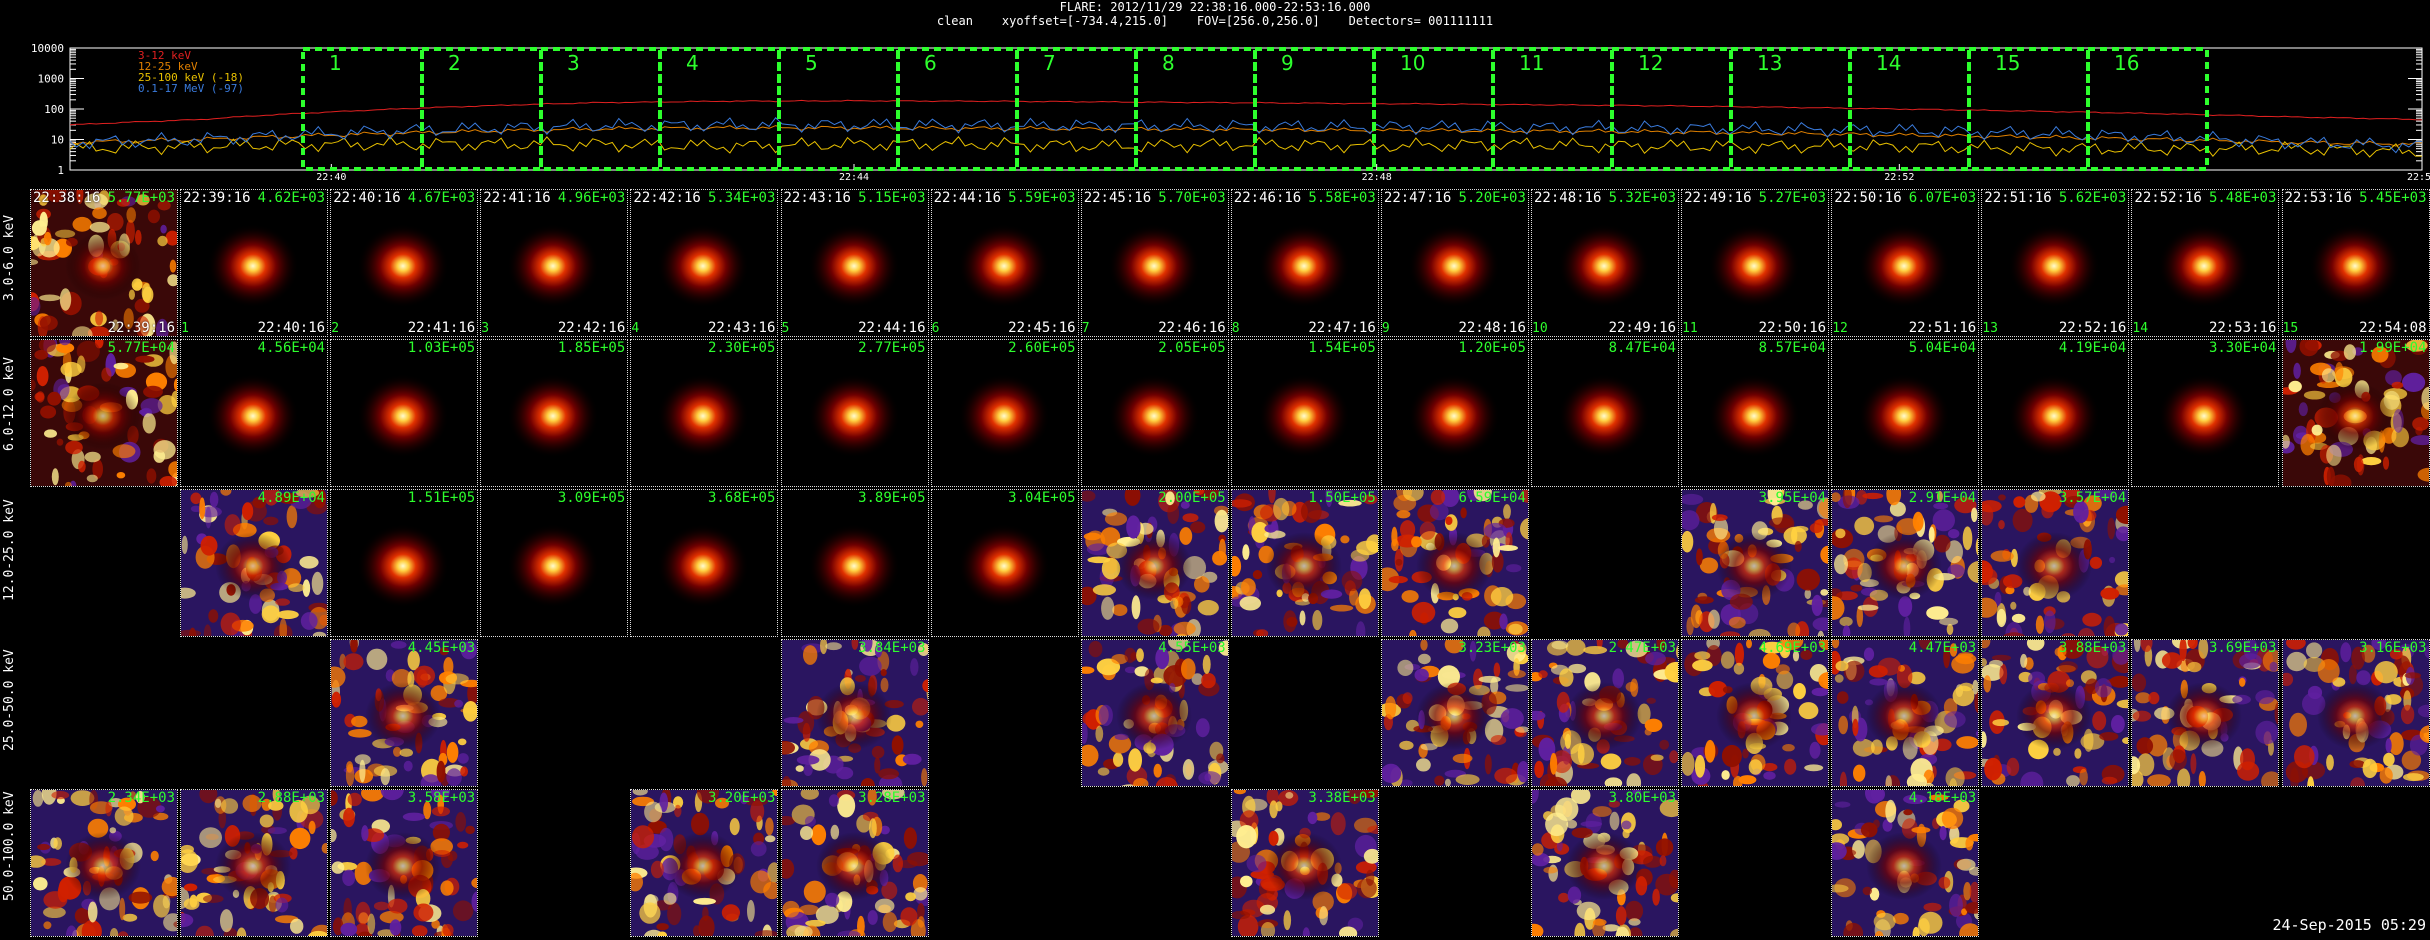 This screenshot has height=940, width=2430. Describe the element at coordinates (1192, 498) in the screenshot. I see `flux-label: 2.00E+05` at that location.